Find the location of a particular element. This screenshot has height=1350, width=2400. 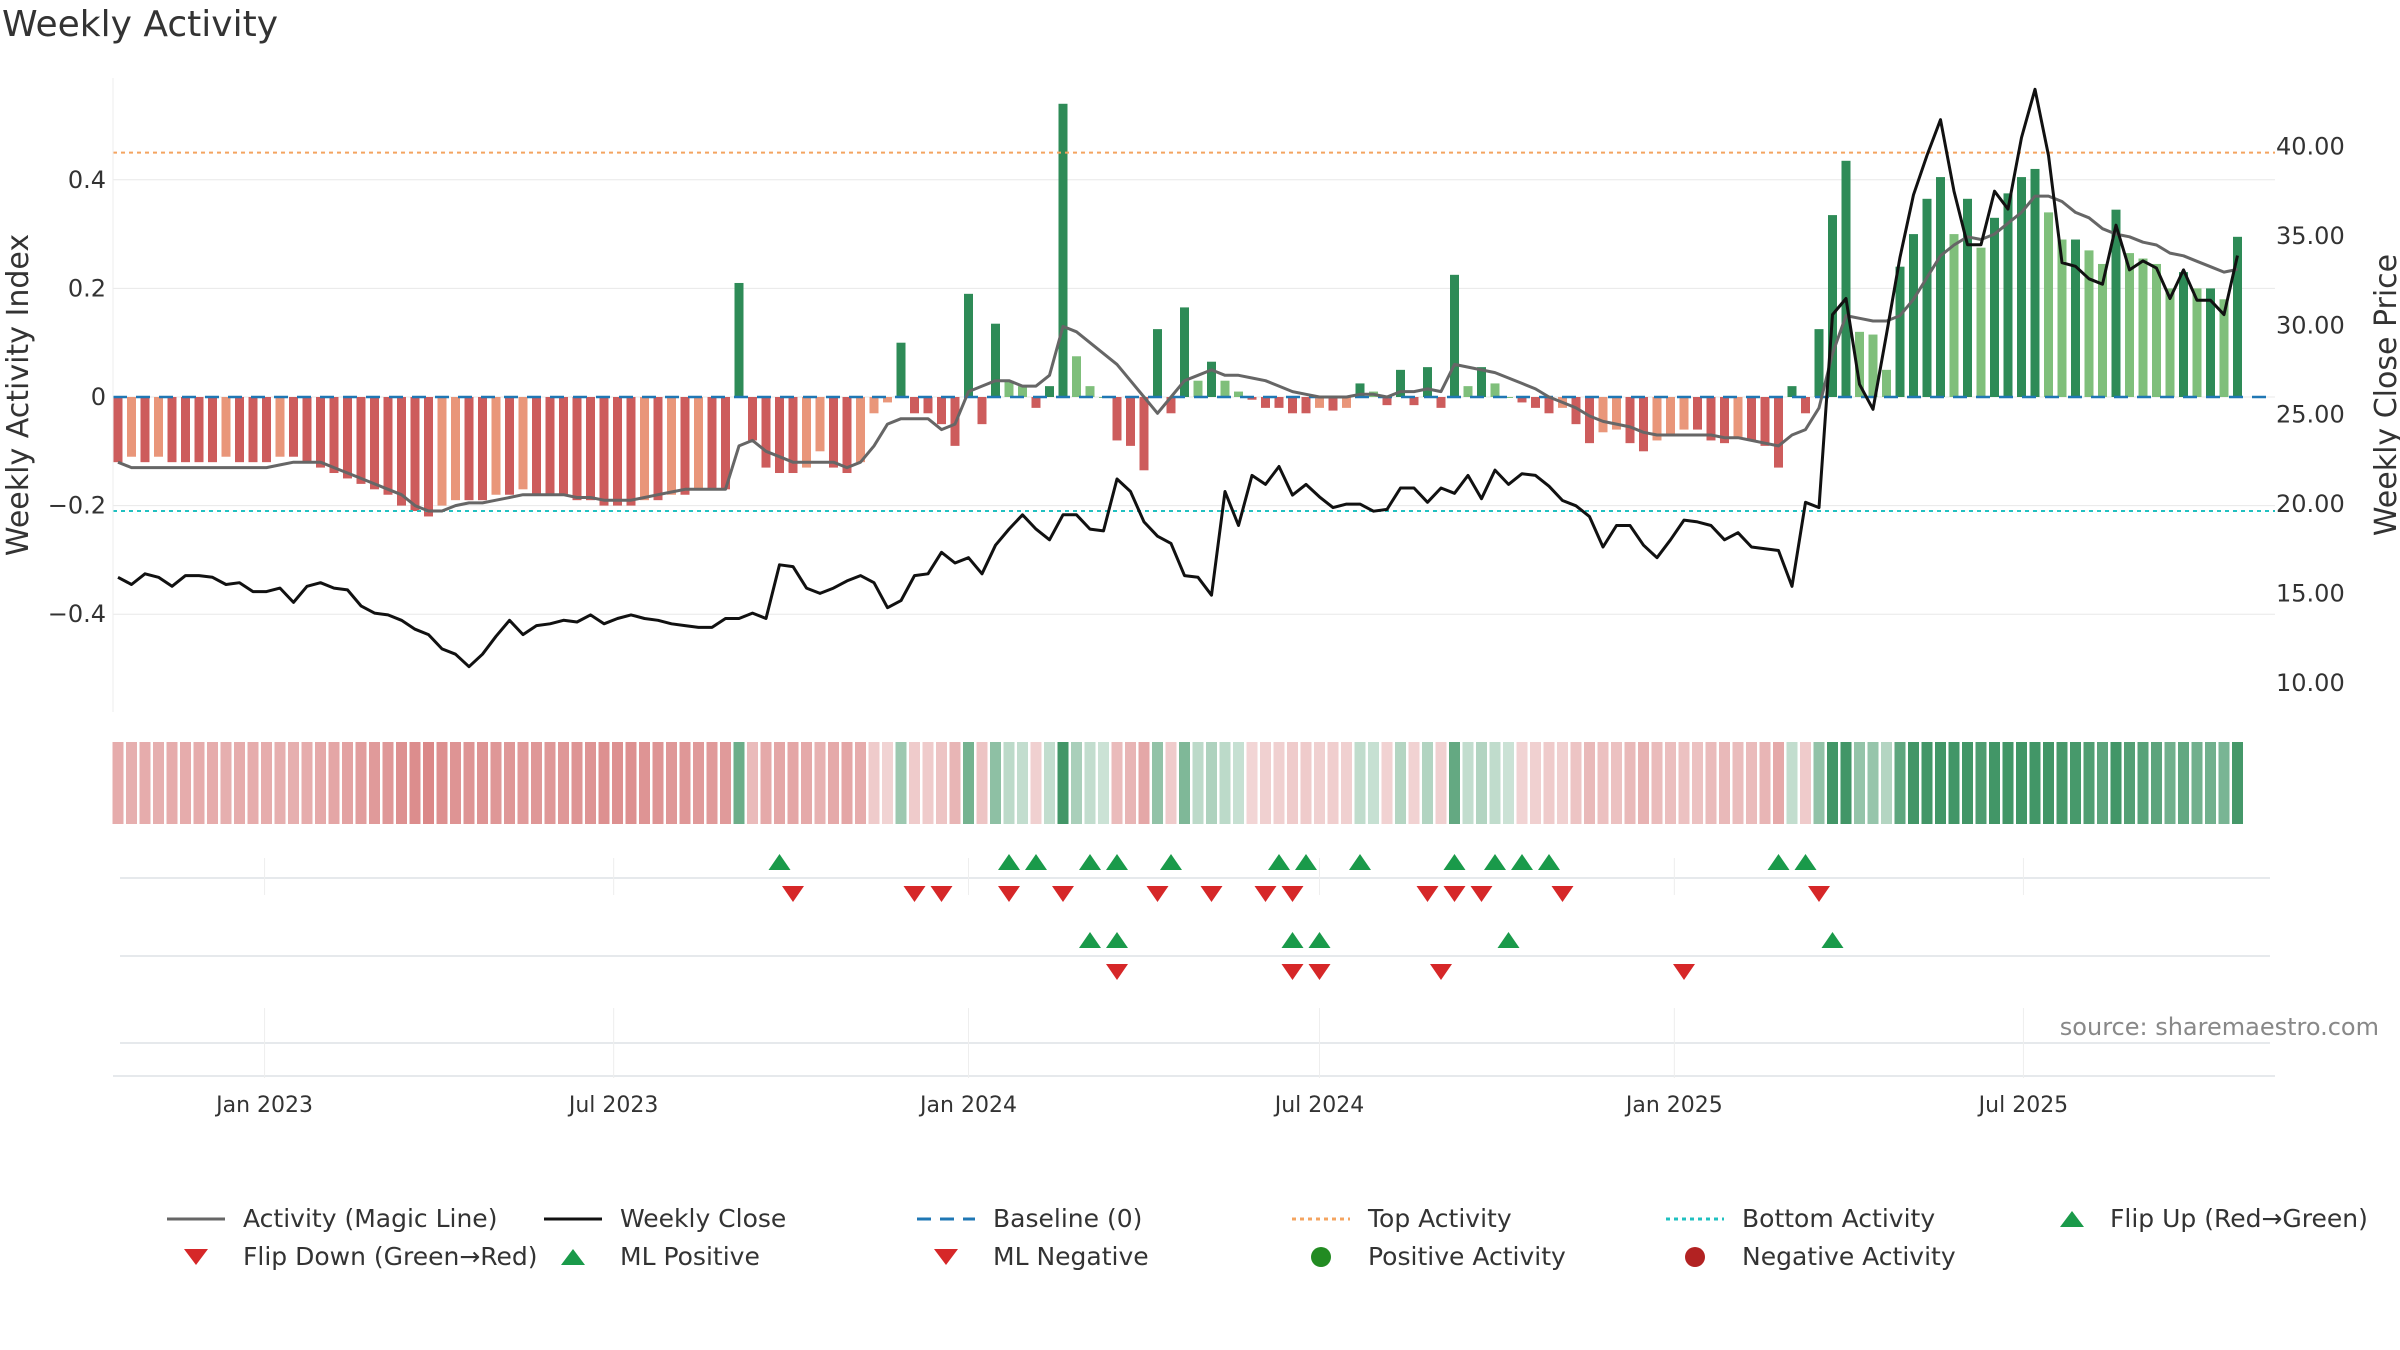

y2-tick-label: 15.00 is located at coordinates (2310, 593).